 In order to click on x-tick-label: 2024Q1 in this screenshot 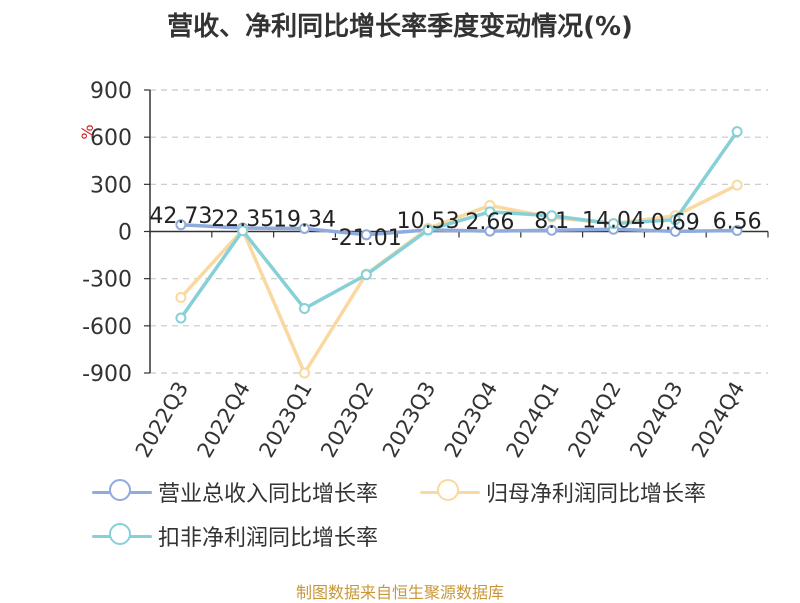, I will do `click(533, 420)`.